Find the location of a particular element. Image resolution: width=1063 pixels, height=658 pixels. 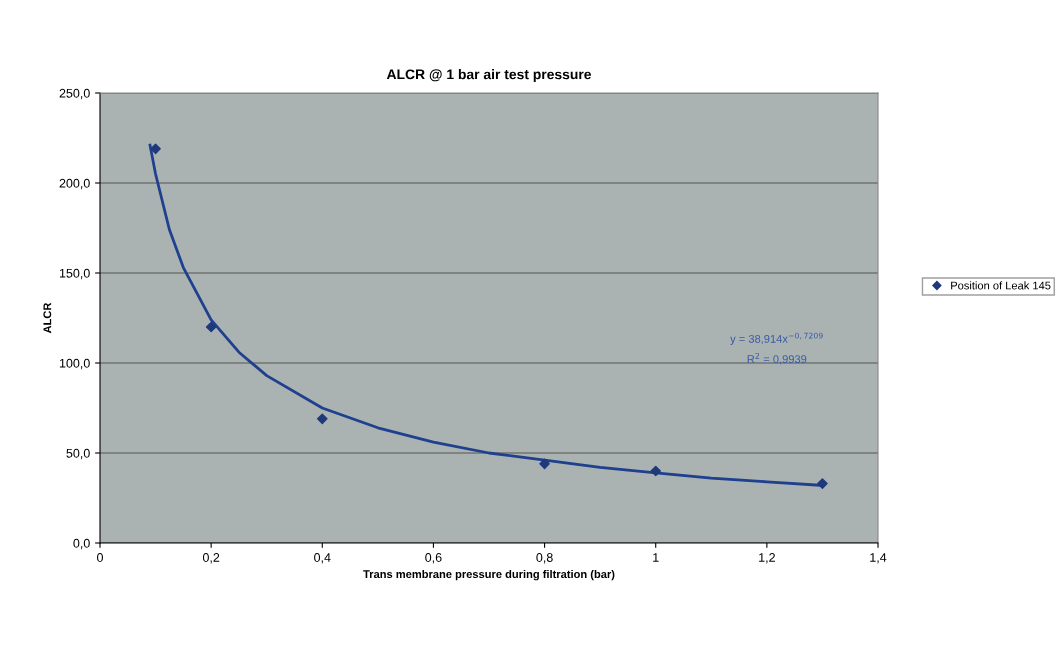

y-axis-title: ALCR is located at coordinates (47, 318).